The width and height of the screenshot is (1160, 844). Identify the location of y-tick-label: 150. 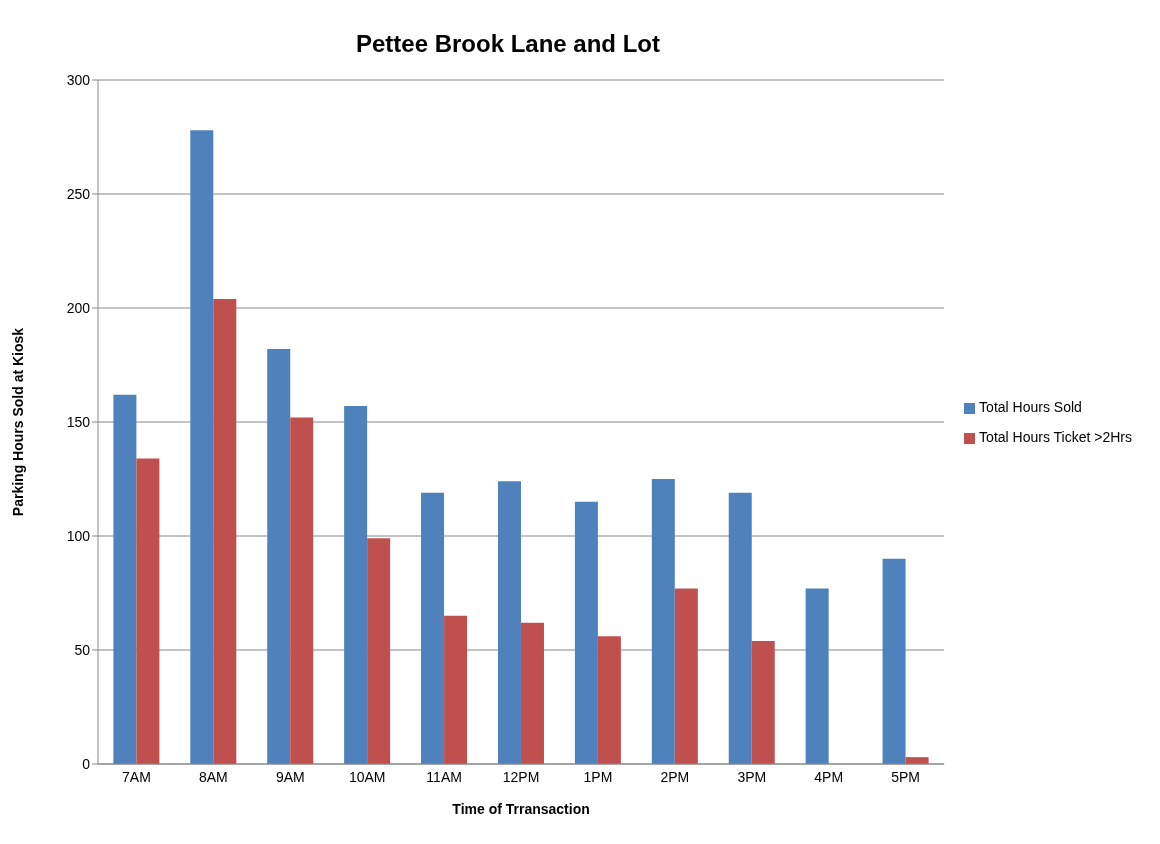
(78, 421).